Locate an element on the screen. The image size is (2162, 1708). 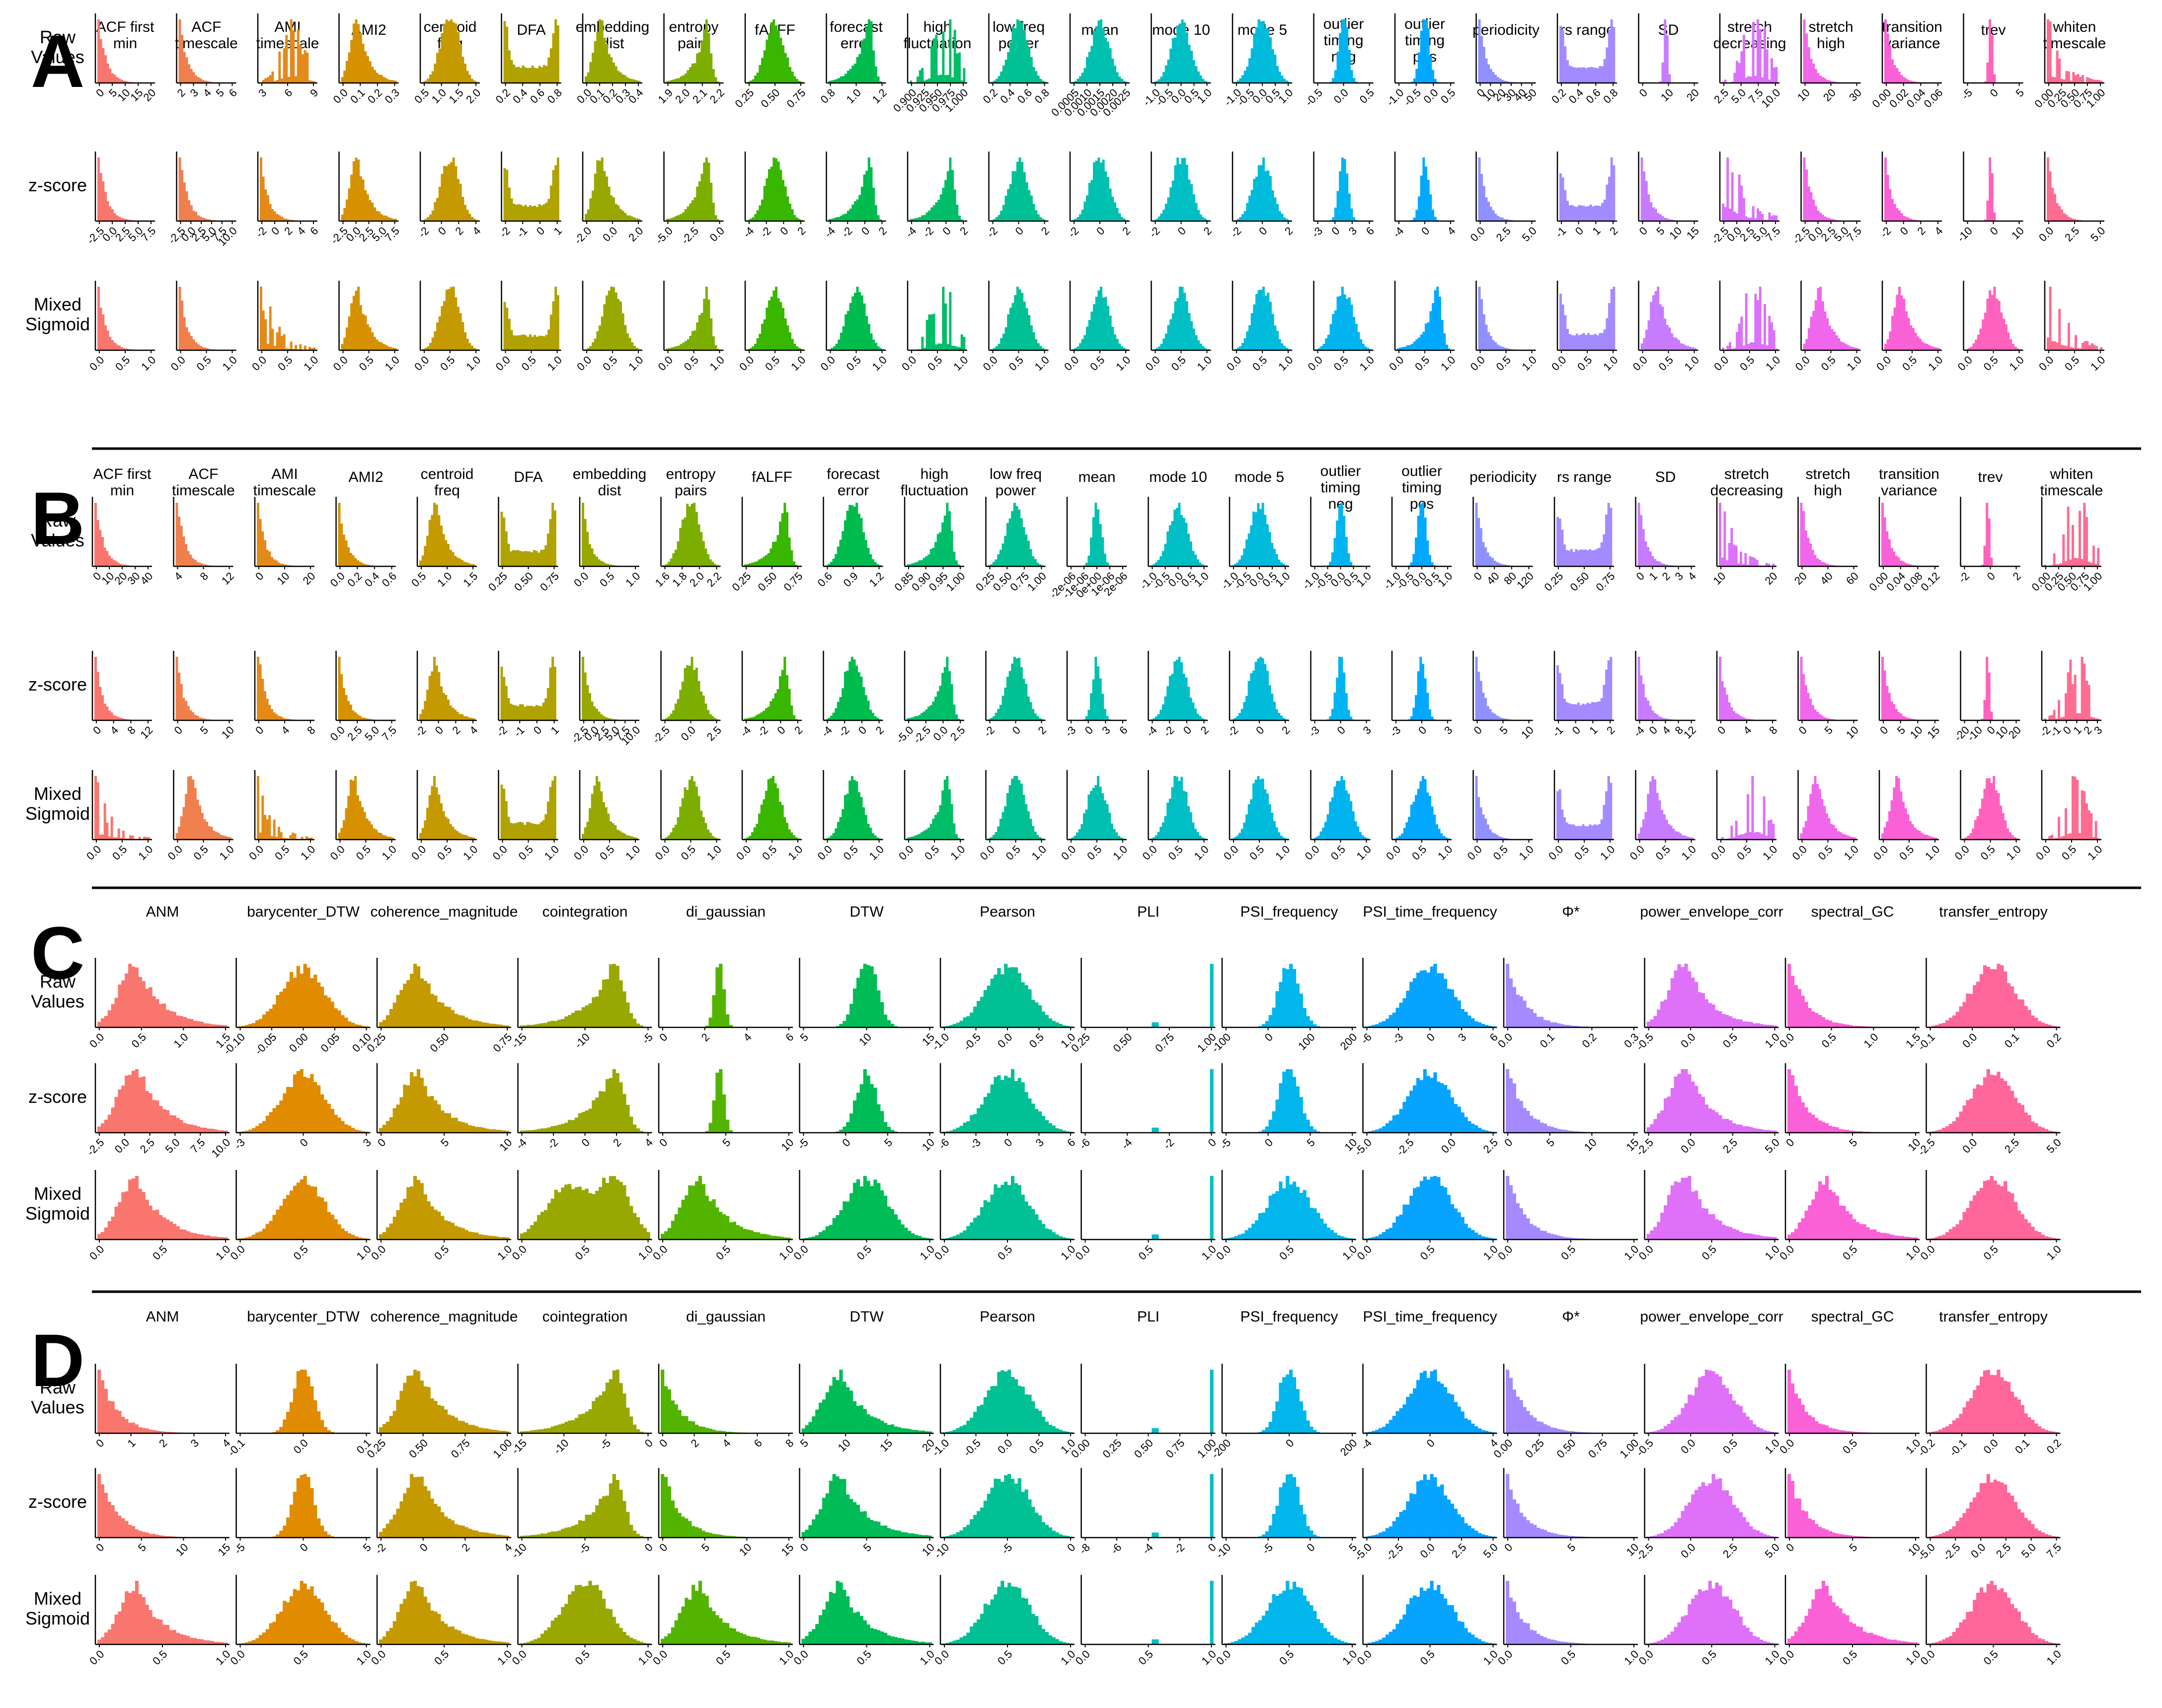
x-tick-label: 0.50 is located at coordinates (770, 98).